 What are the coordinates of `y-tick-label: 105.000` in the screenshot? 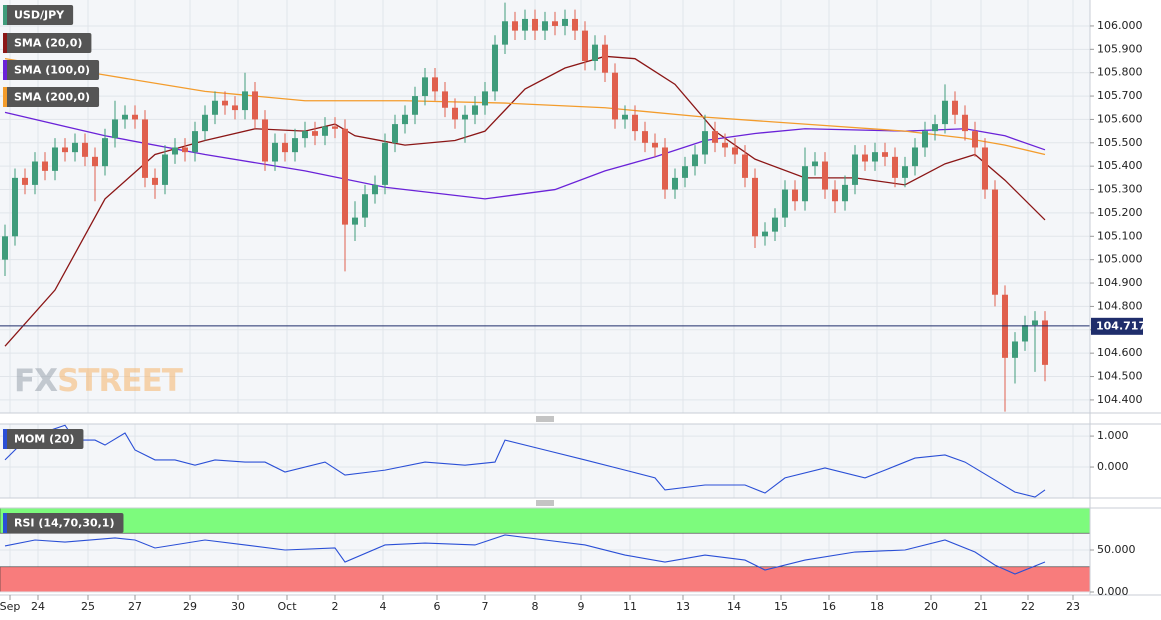 It's located at (1120, 259).